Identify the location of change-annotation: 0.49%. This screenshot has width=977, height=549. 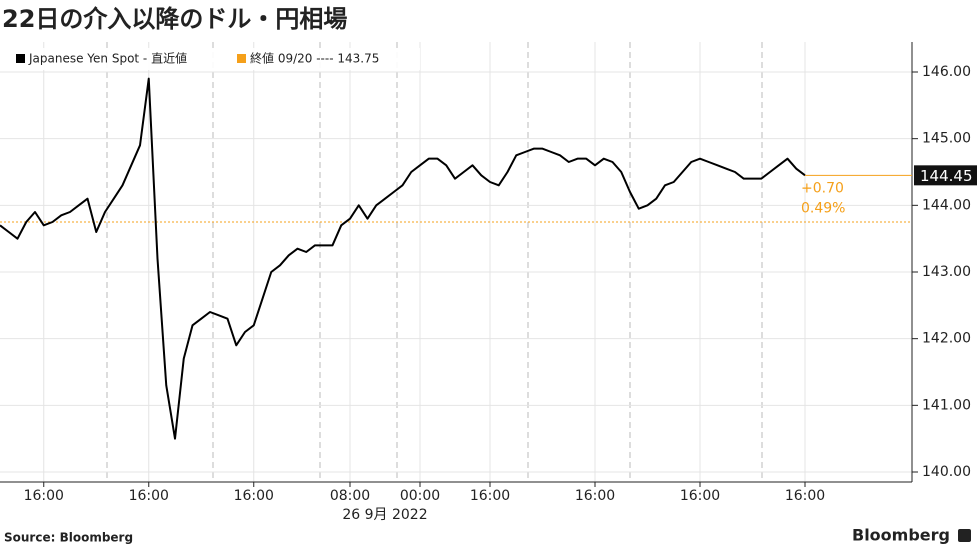
(823, 208).